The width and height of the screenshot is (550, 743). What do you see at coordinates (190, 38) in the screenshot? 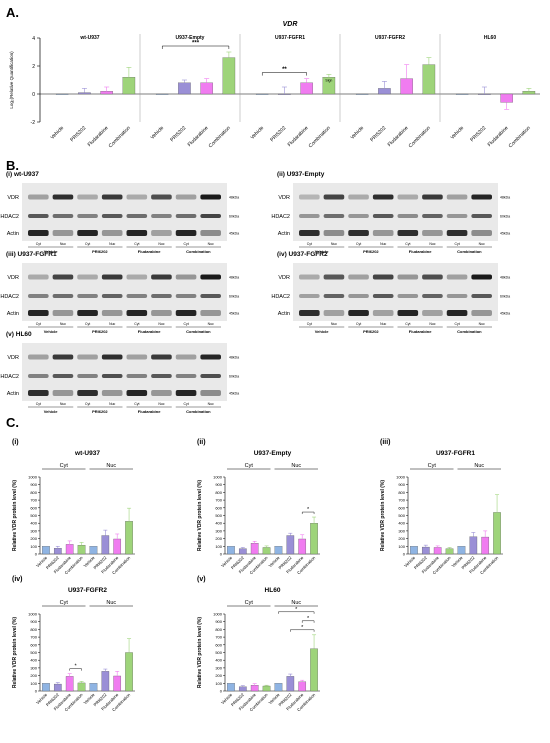
I see `panel-a-group-title: U937-Empty` at bounding box center [190, 38].